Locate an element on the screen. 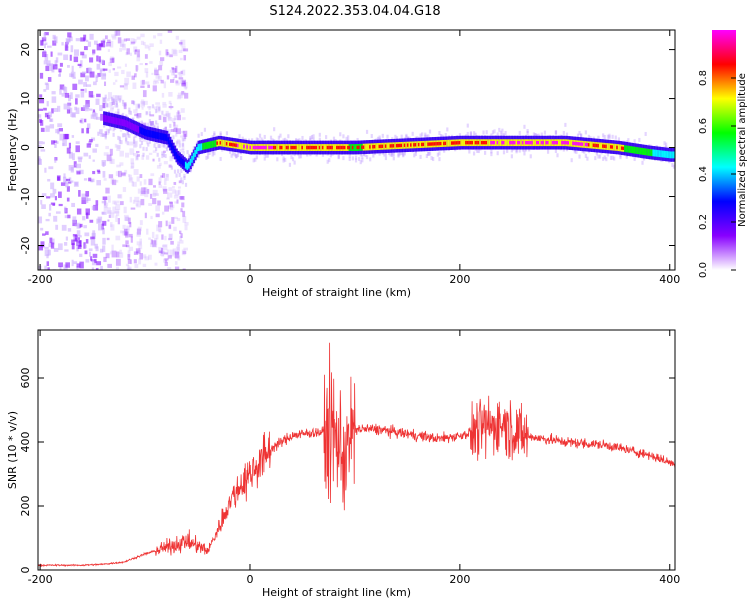 Image resolution: width=750 pixels, height=604 pixels. snr-x-tick-label: 200 is located at coordinates (459, 579).